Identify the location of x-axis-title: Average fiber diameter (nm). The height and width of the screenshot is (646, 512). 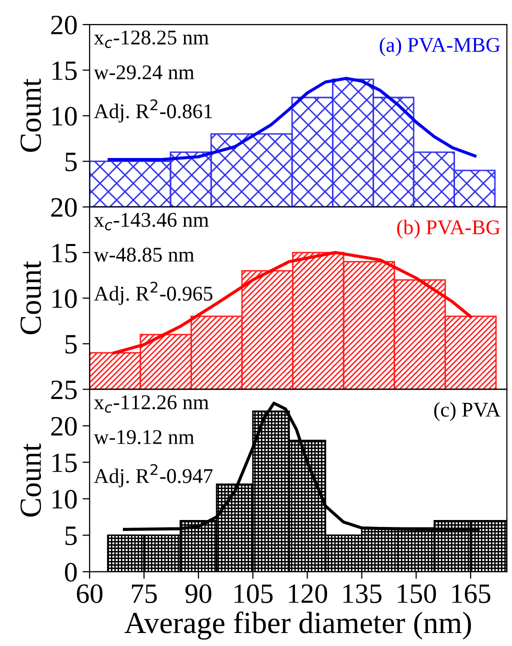
(297, 625).